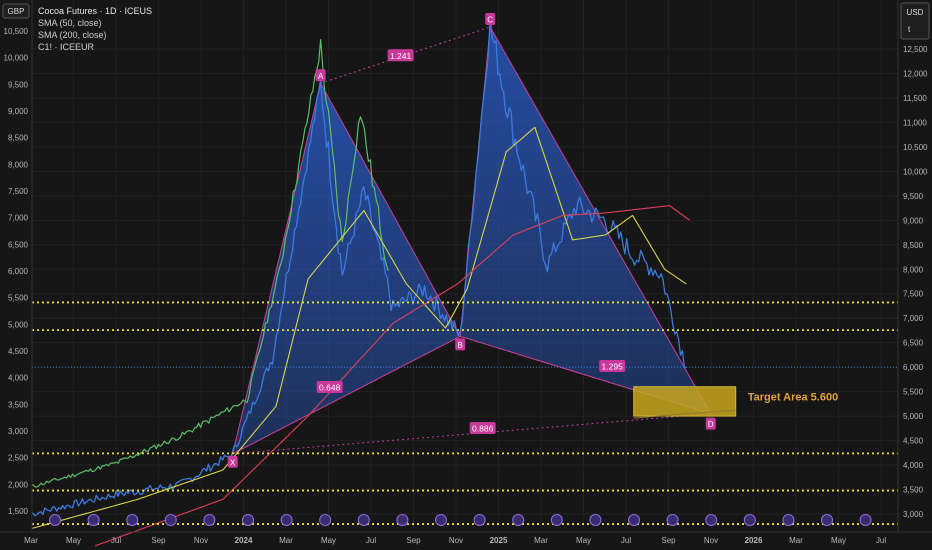 This screenshot has width=932, height=550. Describe the element at coordinates (286, 540) in the screenshot. I see `x-tick-6: Mar` at that location.